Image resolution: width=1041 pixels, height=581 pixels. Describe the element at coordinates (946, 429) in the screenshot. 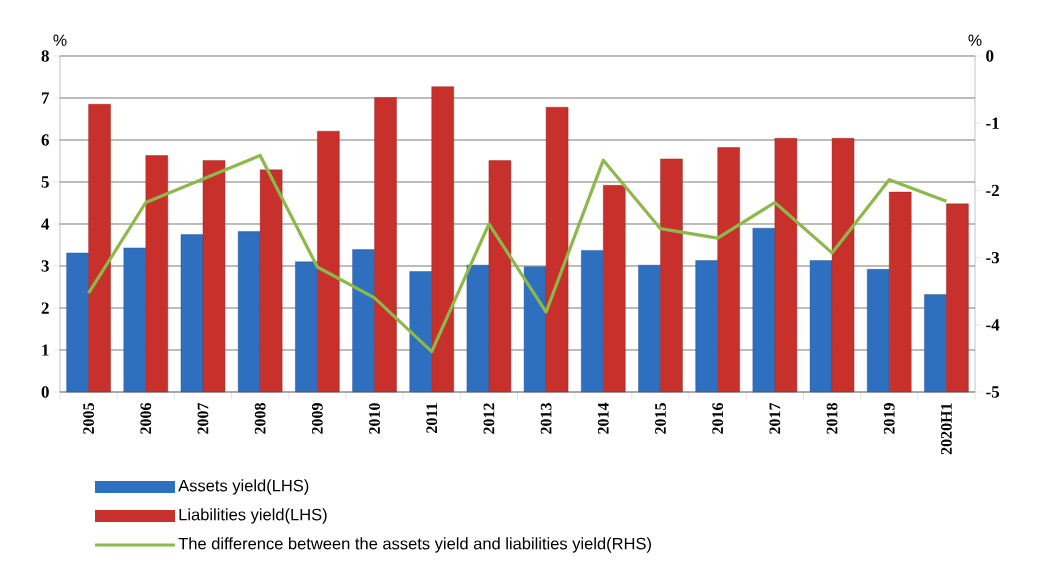

I see `x-tick-label: 2020H1` at that location.